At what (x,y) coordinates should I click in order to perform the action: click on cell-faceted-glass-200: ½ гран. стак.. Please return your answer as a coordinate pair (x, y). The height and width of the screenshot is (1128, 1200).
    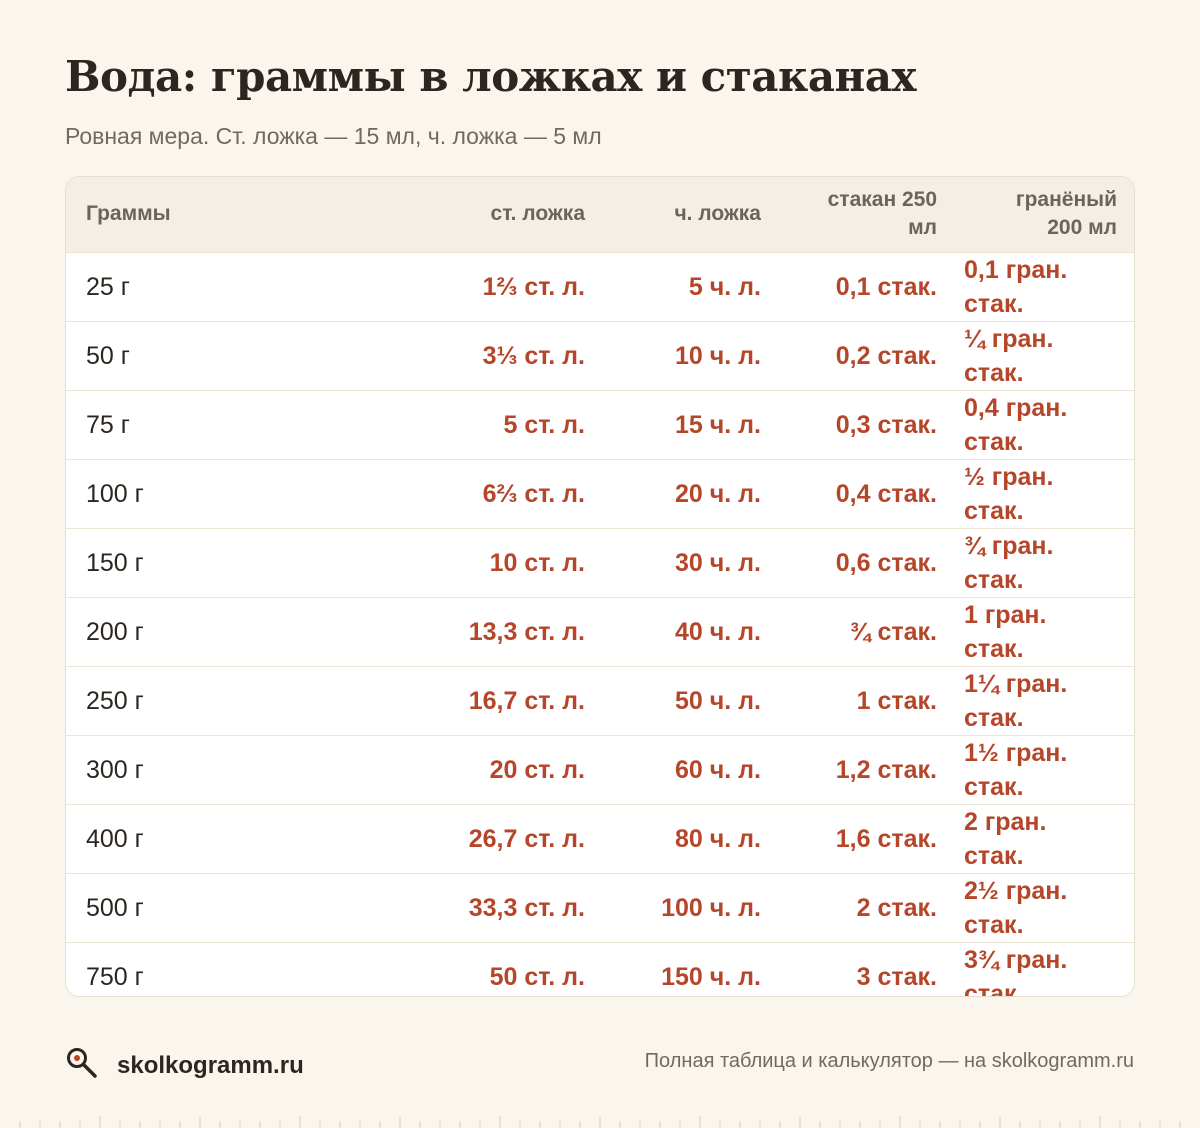
    Looking at the image, I should click on (1044, 493).